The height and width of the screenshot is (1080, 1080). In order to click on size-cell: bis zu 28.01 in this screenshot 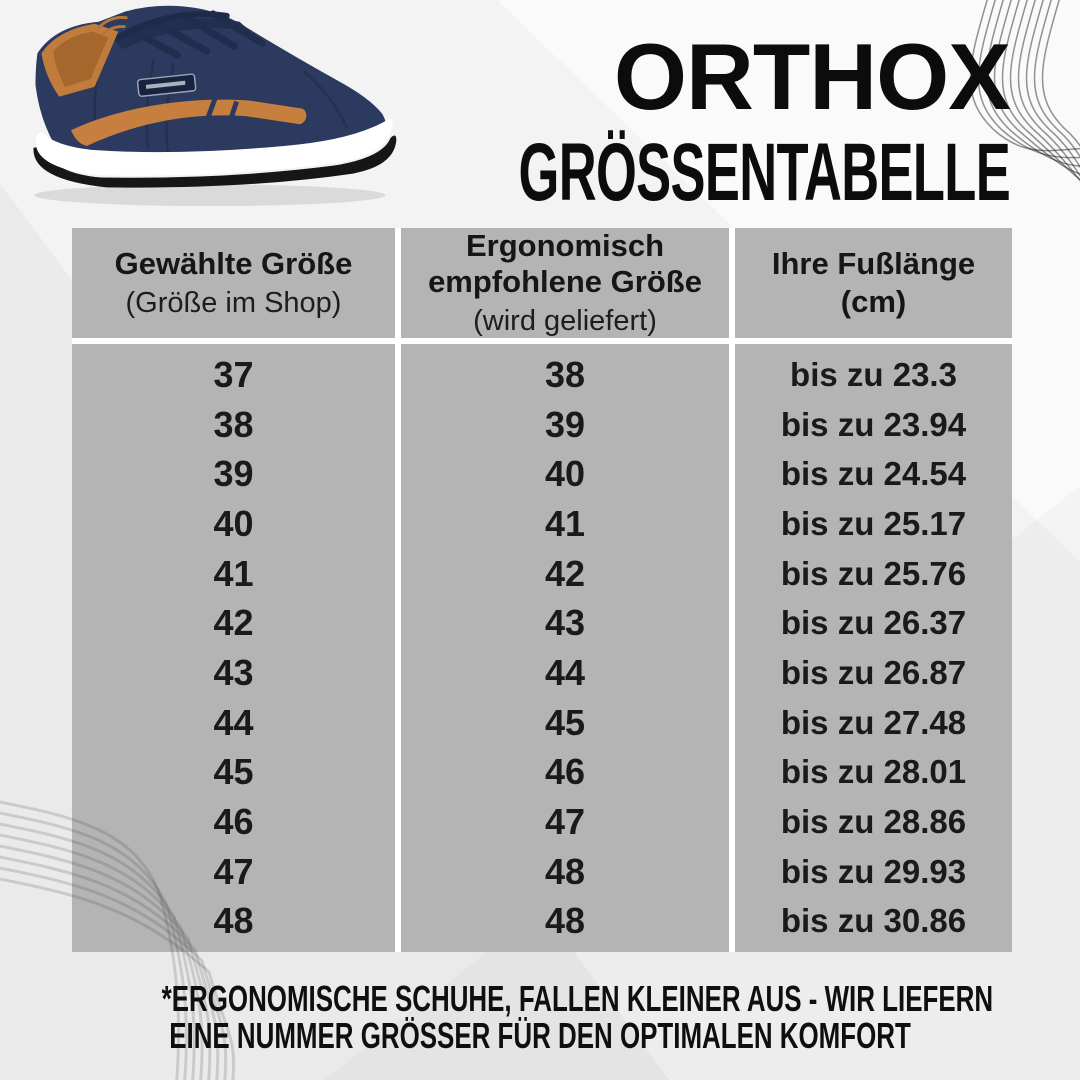, I will do `click(873, 772)`.